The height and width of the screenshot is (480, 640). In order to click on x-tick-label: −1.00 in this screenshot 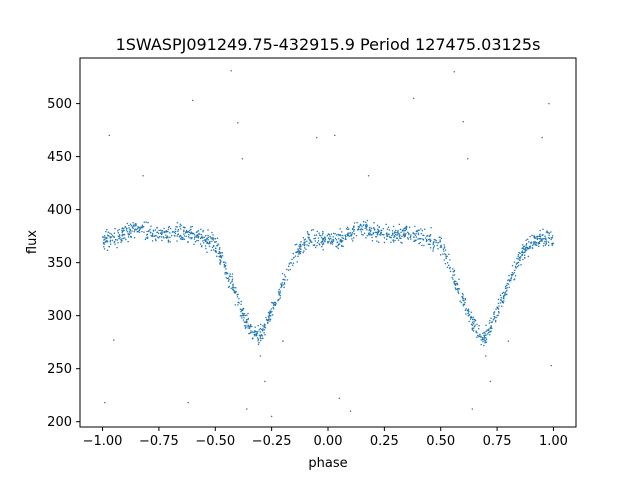, I will do `click(103, 441)`.